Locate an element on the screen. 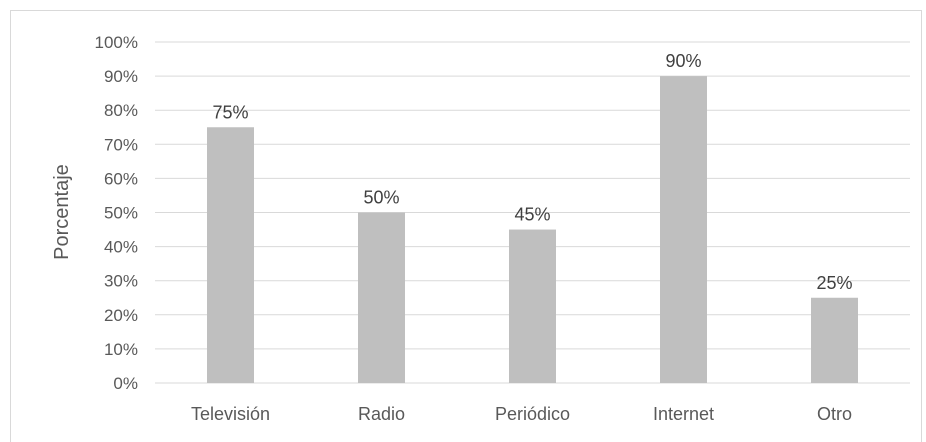 This screenshot has width=926, height=442. y-tick-label: 20% is located at coordinates (121, 315).